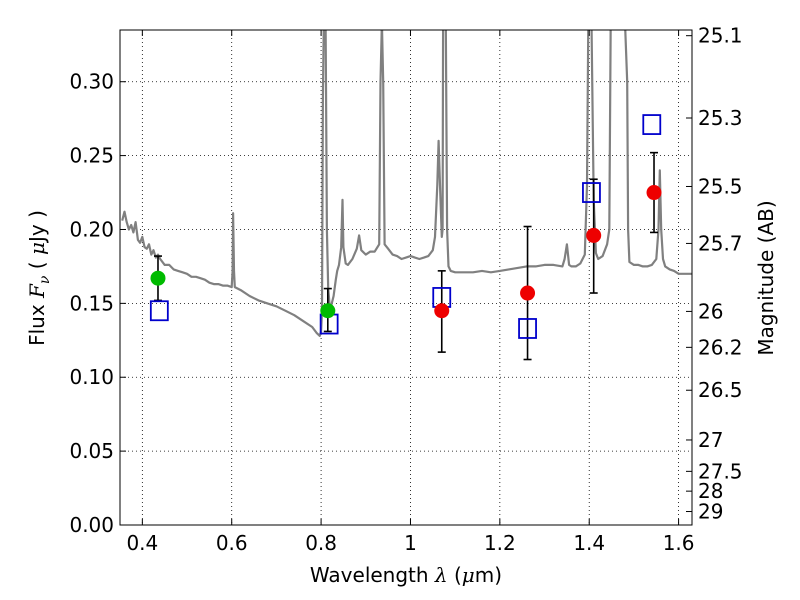  I want to click on y2-axis-label: Magnitude (AB), so click(766, 277).